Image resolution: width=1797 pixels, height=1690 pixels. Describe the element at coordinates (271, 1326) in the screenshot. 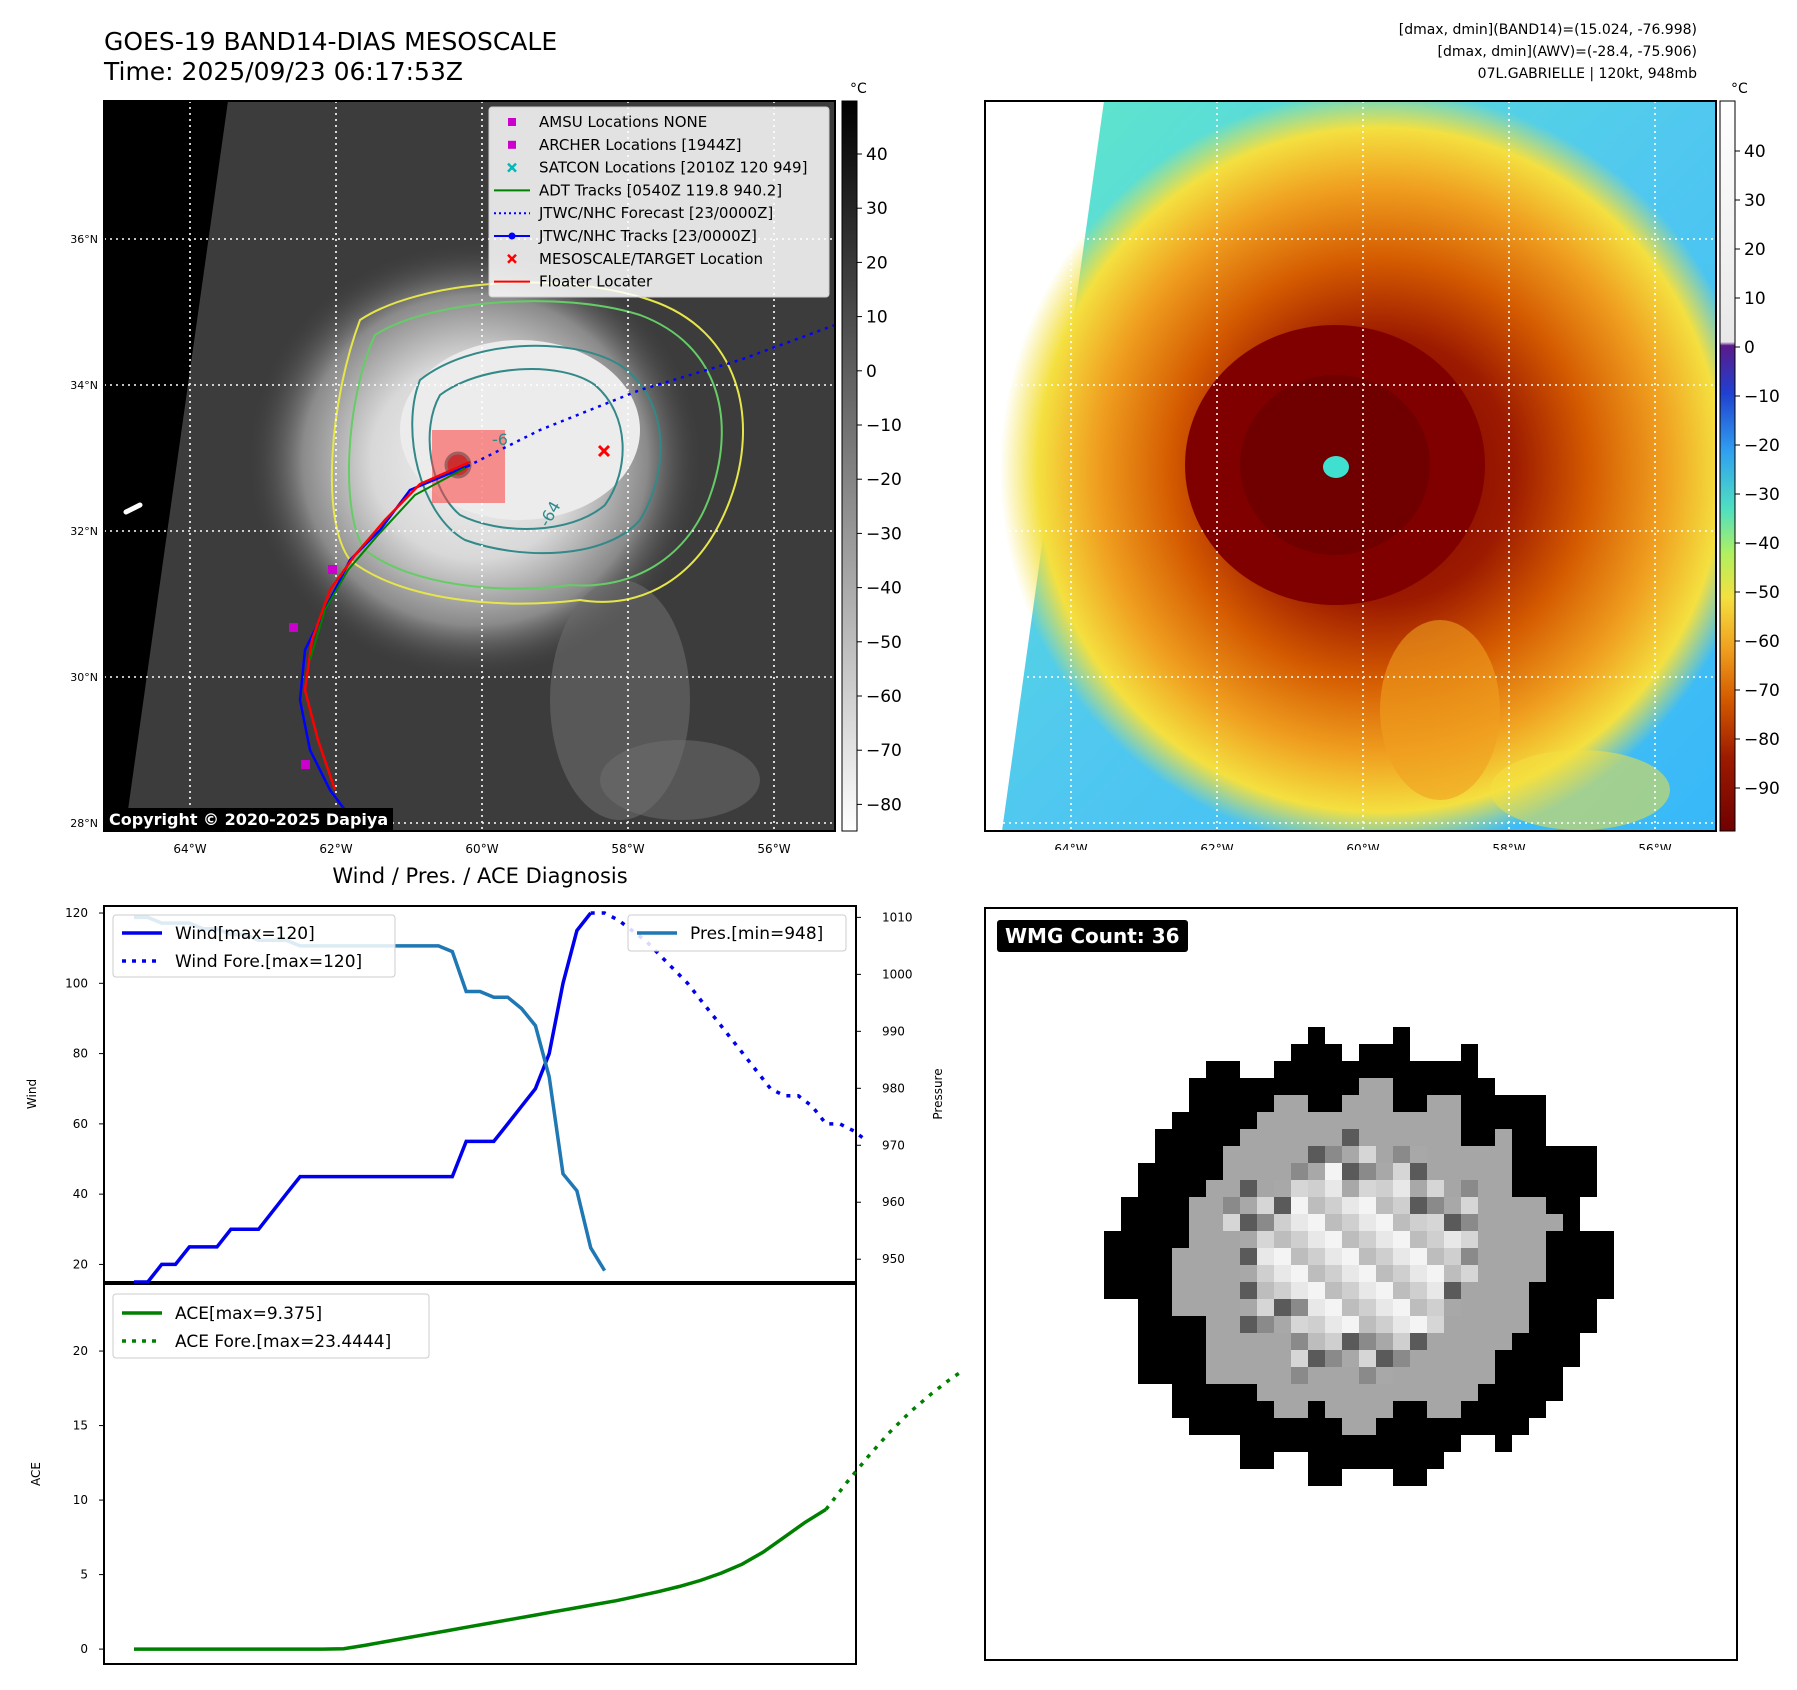

I see `ace-legend: ACE[max=9.375] ACE Fore.[max=23.4444]` at that location.